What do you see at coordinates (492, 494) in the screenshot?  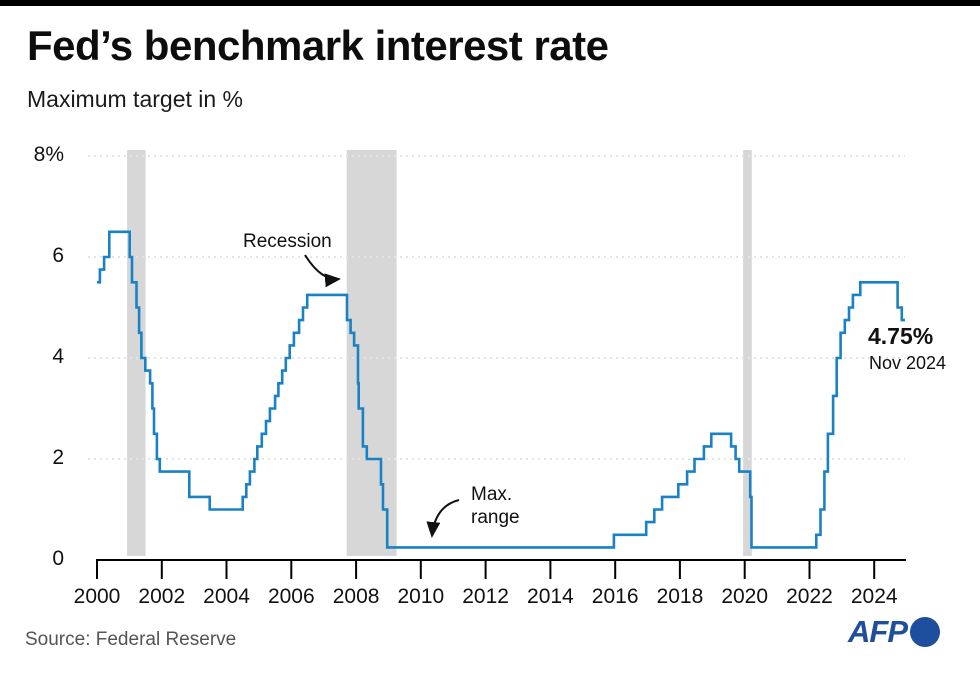 I see `max-range-label-line1: Max.` at bounding box center [492, 494].